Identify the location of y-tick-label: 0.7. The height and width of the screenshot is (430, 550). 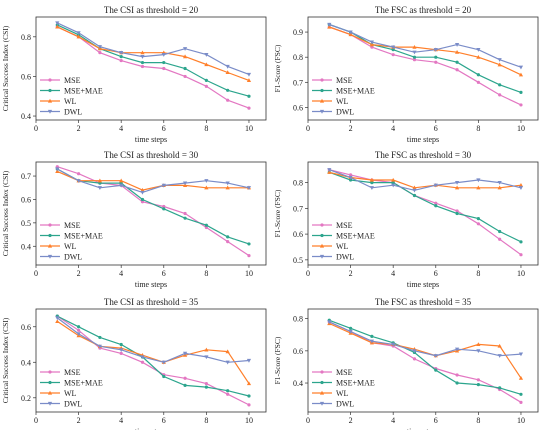
(26, 176).